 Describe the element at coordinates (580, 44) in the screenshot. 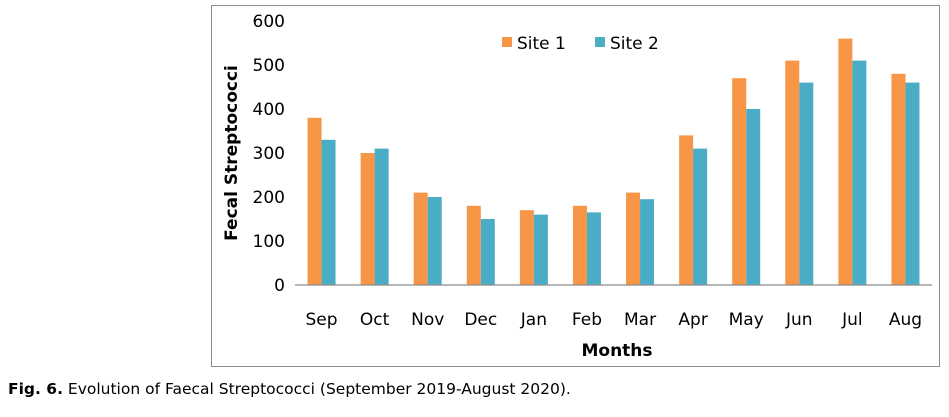

I see `legend: Site 1 Site 2` at that location.